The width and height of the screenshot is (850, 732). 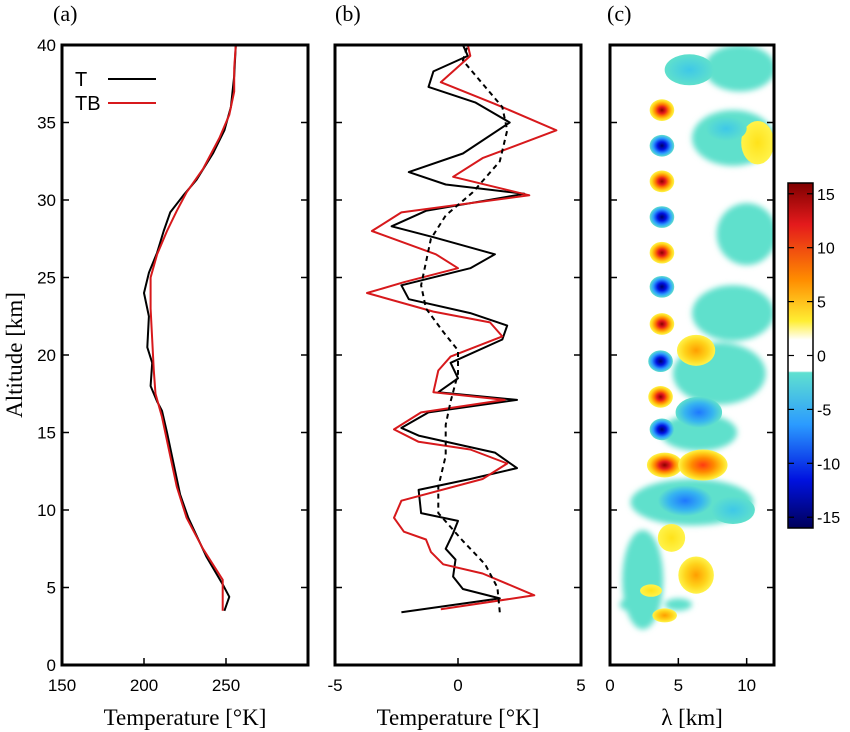 I want to click on colorbar-tick-label: 10, so click(x=826, y=249).